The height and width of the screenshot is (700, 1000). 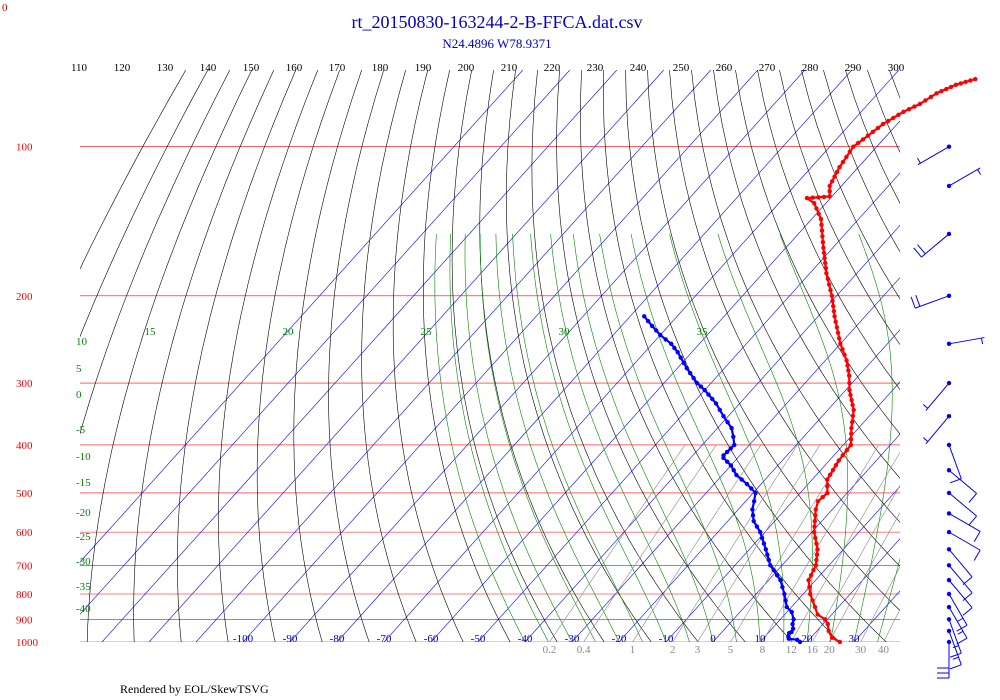 I want to click on mixing-ratio-label-0.4: 0.4, so click(x=584, y=650).